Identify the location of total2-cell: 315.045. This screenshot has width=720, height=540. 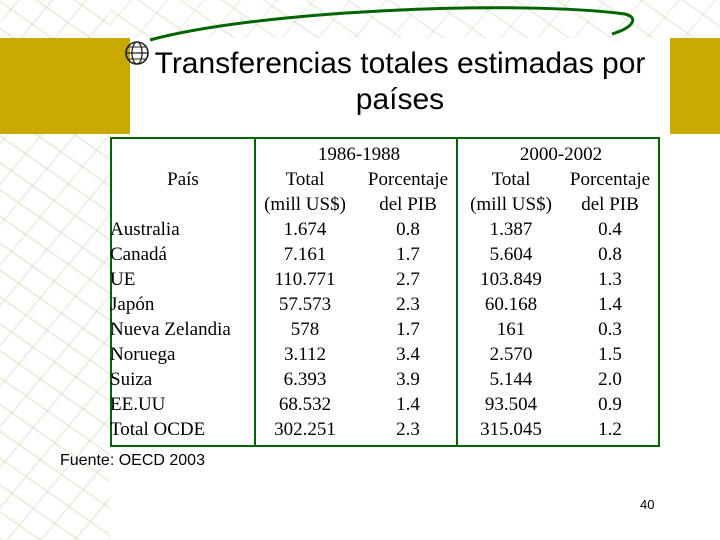
(511, 429).